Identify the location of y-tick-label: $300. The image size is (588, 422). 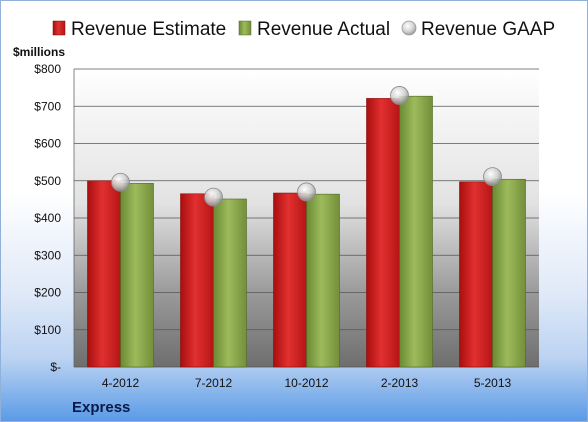
(47, 255).